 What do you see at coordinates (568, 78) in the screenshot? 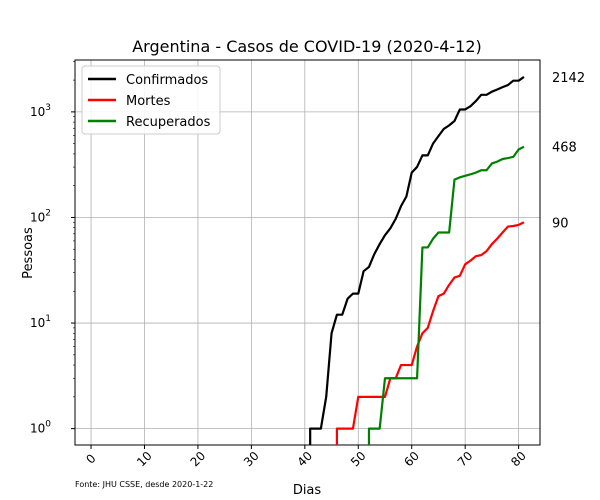
I see `end-label-confirmados: 2142` at bounding box center [568, 78].